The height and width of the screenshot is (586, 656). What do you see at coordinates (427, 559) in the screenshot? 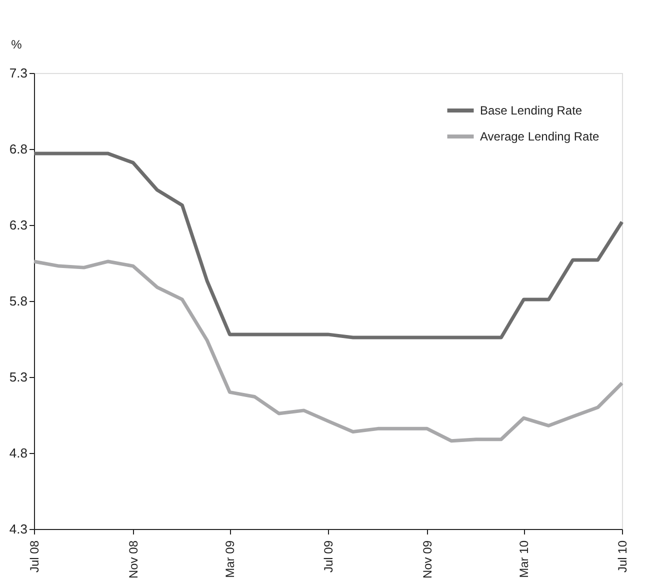
I see `x-tick-label: Nov 09` at bounding box center [427, 559].